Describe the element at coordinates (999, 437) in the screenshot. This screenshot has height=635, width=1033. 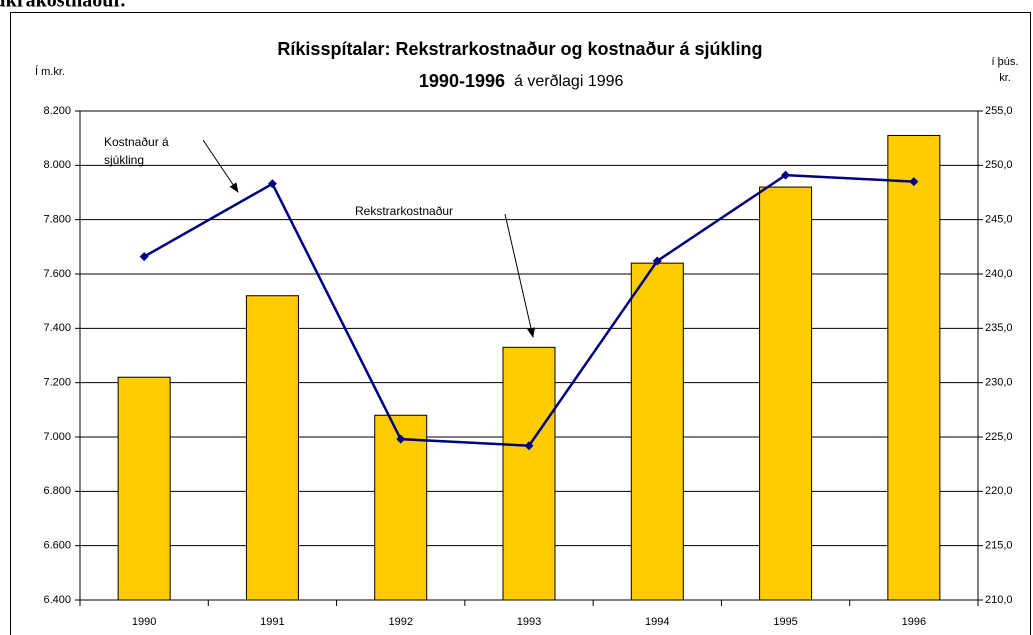
I see `y2-tick-label: 225,0` at that location.